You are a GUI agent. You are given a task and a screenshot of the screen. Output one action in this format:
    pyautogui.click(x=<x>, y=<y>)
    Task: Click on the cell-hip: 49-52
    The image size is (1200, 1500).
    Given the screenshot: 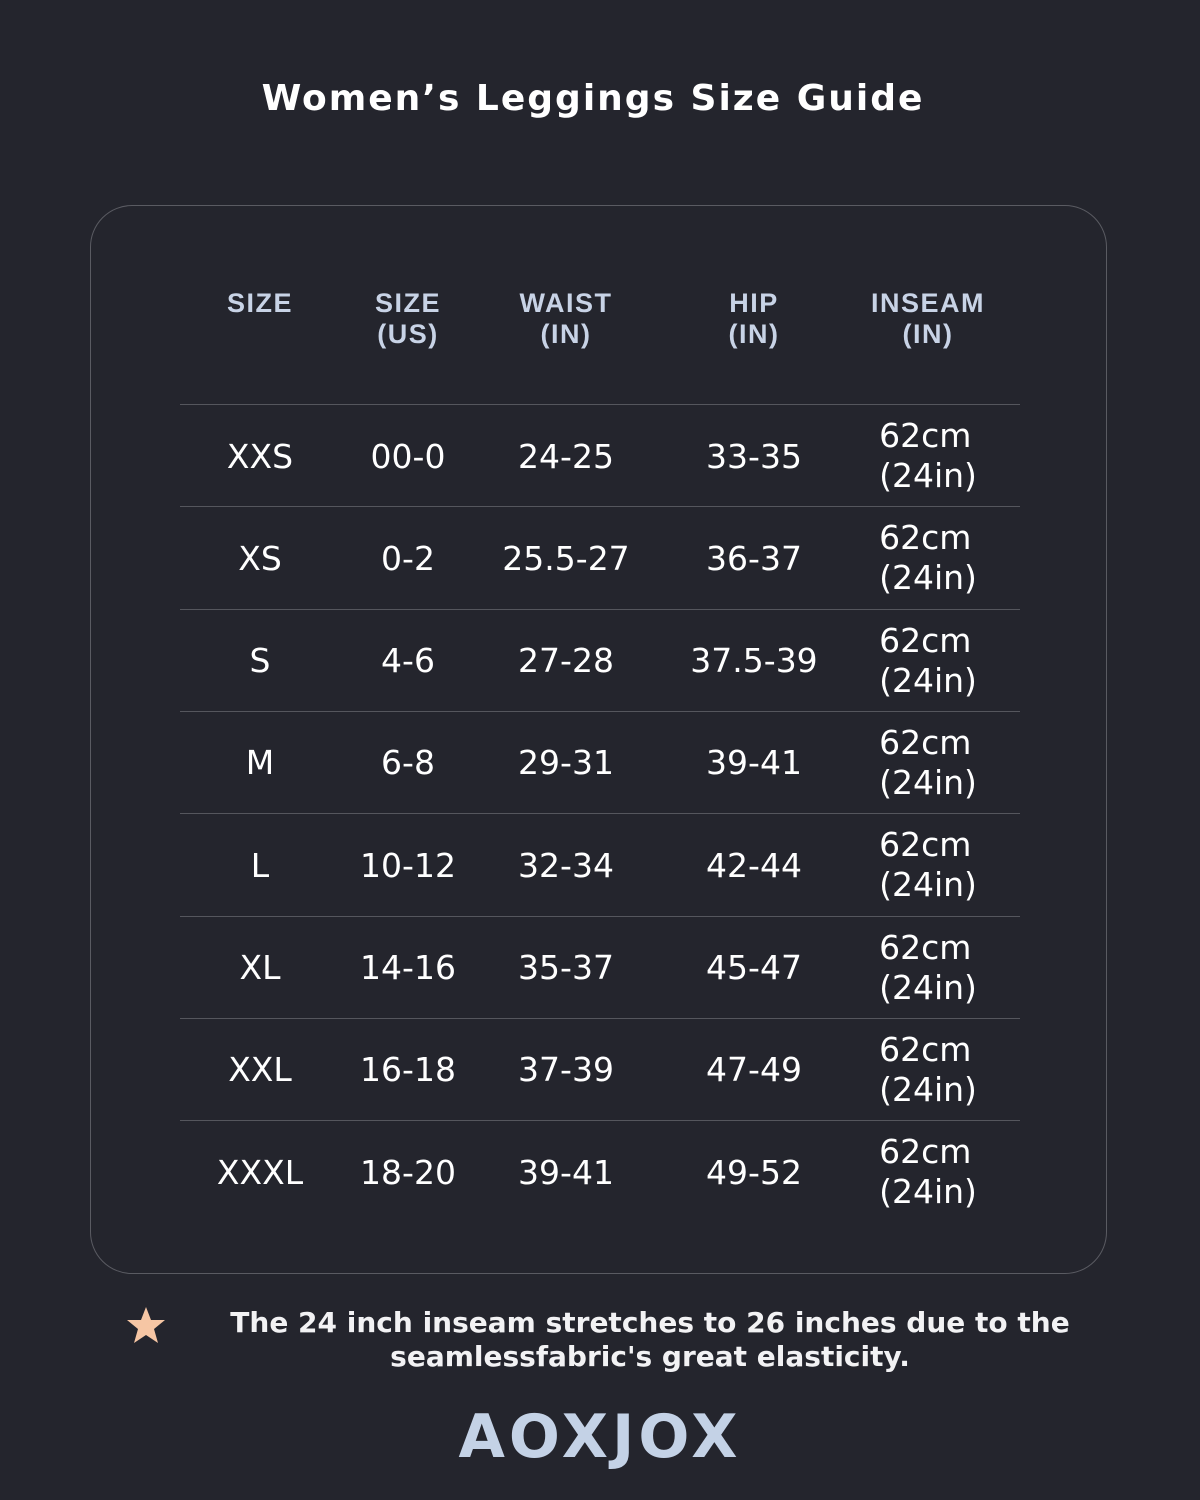 What is the action you would take?
    pyautogui.click(x=754, y=1172)
    